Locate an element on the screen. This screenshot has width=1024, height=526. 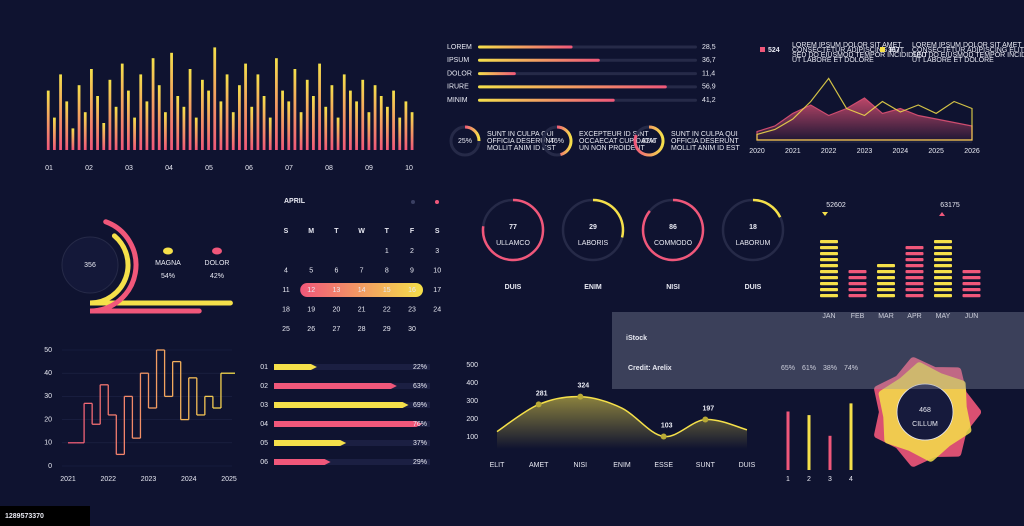
category-label: LOREM is located at coordinates (459, 47).